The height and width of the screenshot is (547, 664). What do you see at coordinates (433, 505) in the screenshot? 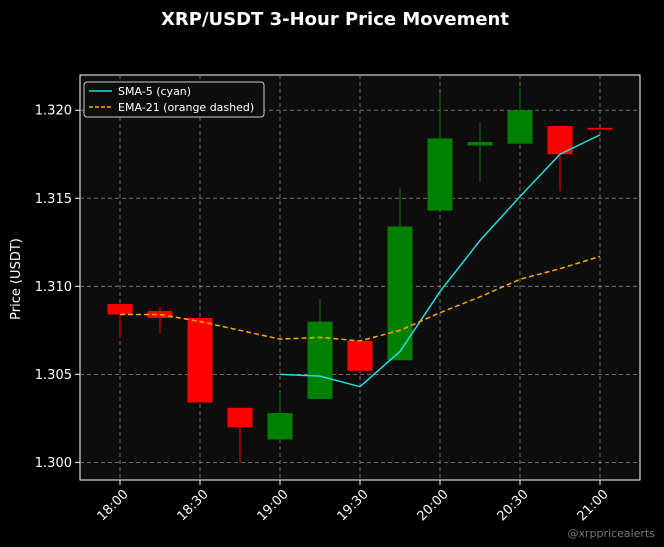
I see `x-tick-label: 20:00` at bounding box center [433, 505].